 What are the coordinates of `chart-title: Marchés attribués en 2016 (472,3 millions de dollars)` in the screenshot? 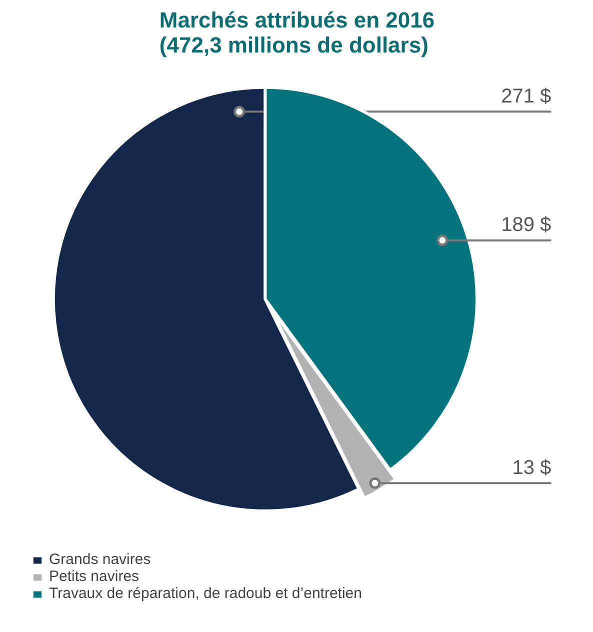 It's located at (297, 33).